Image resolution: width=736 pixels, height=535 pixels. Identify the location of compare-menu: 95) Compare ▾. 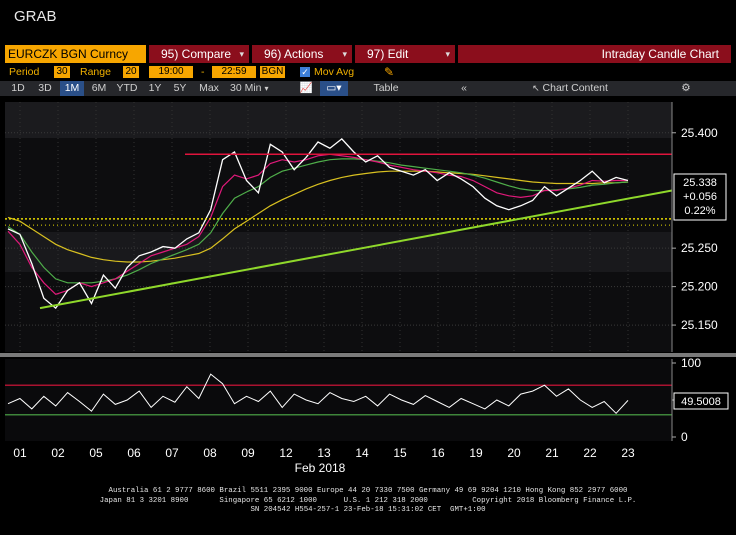
(199, 54).